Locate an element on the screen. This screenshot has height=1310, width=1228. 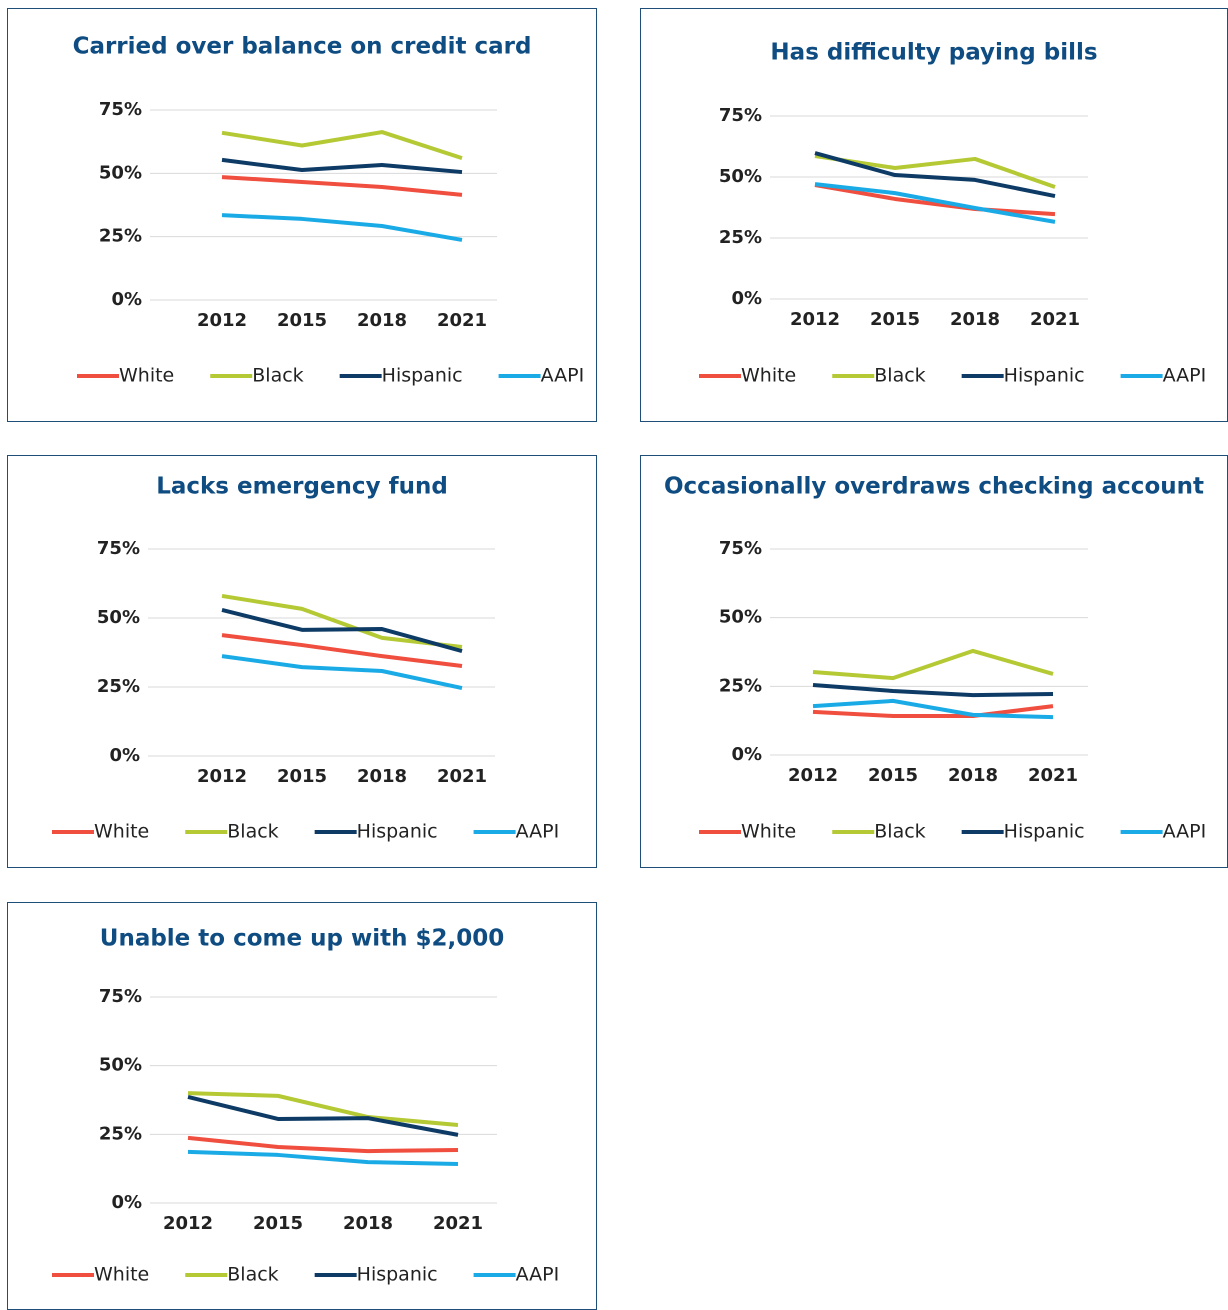
chart-title: Occasionally overdraws checking account is located at coordinates (934, 487).